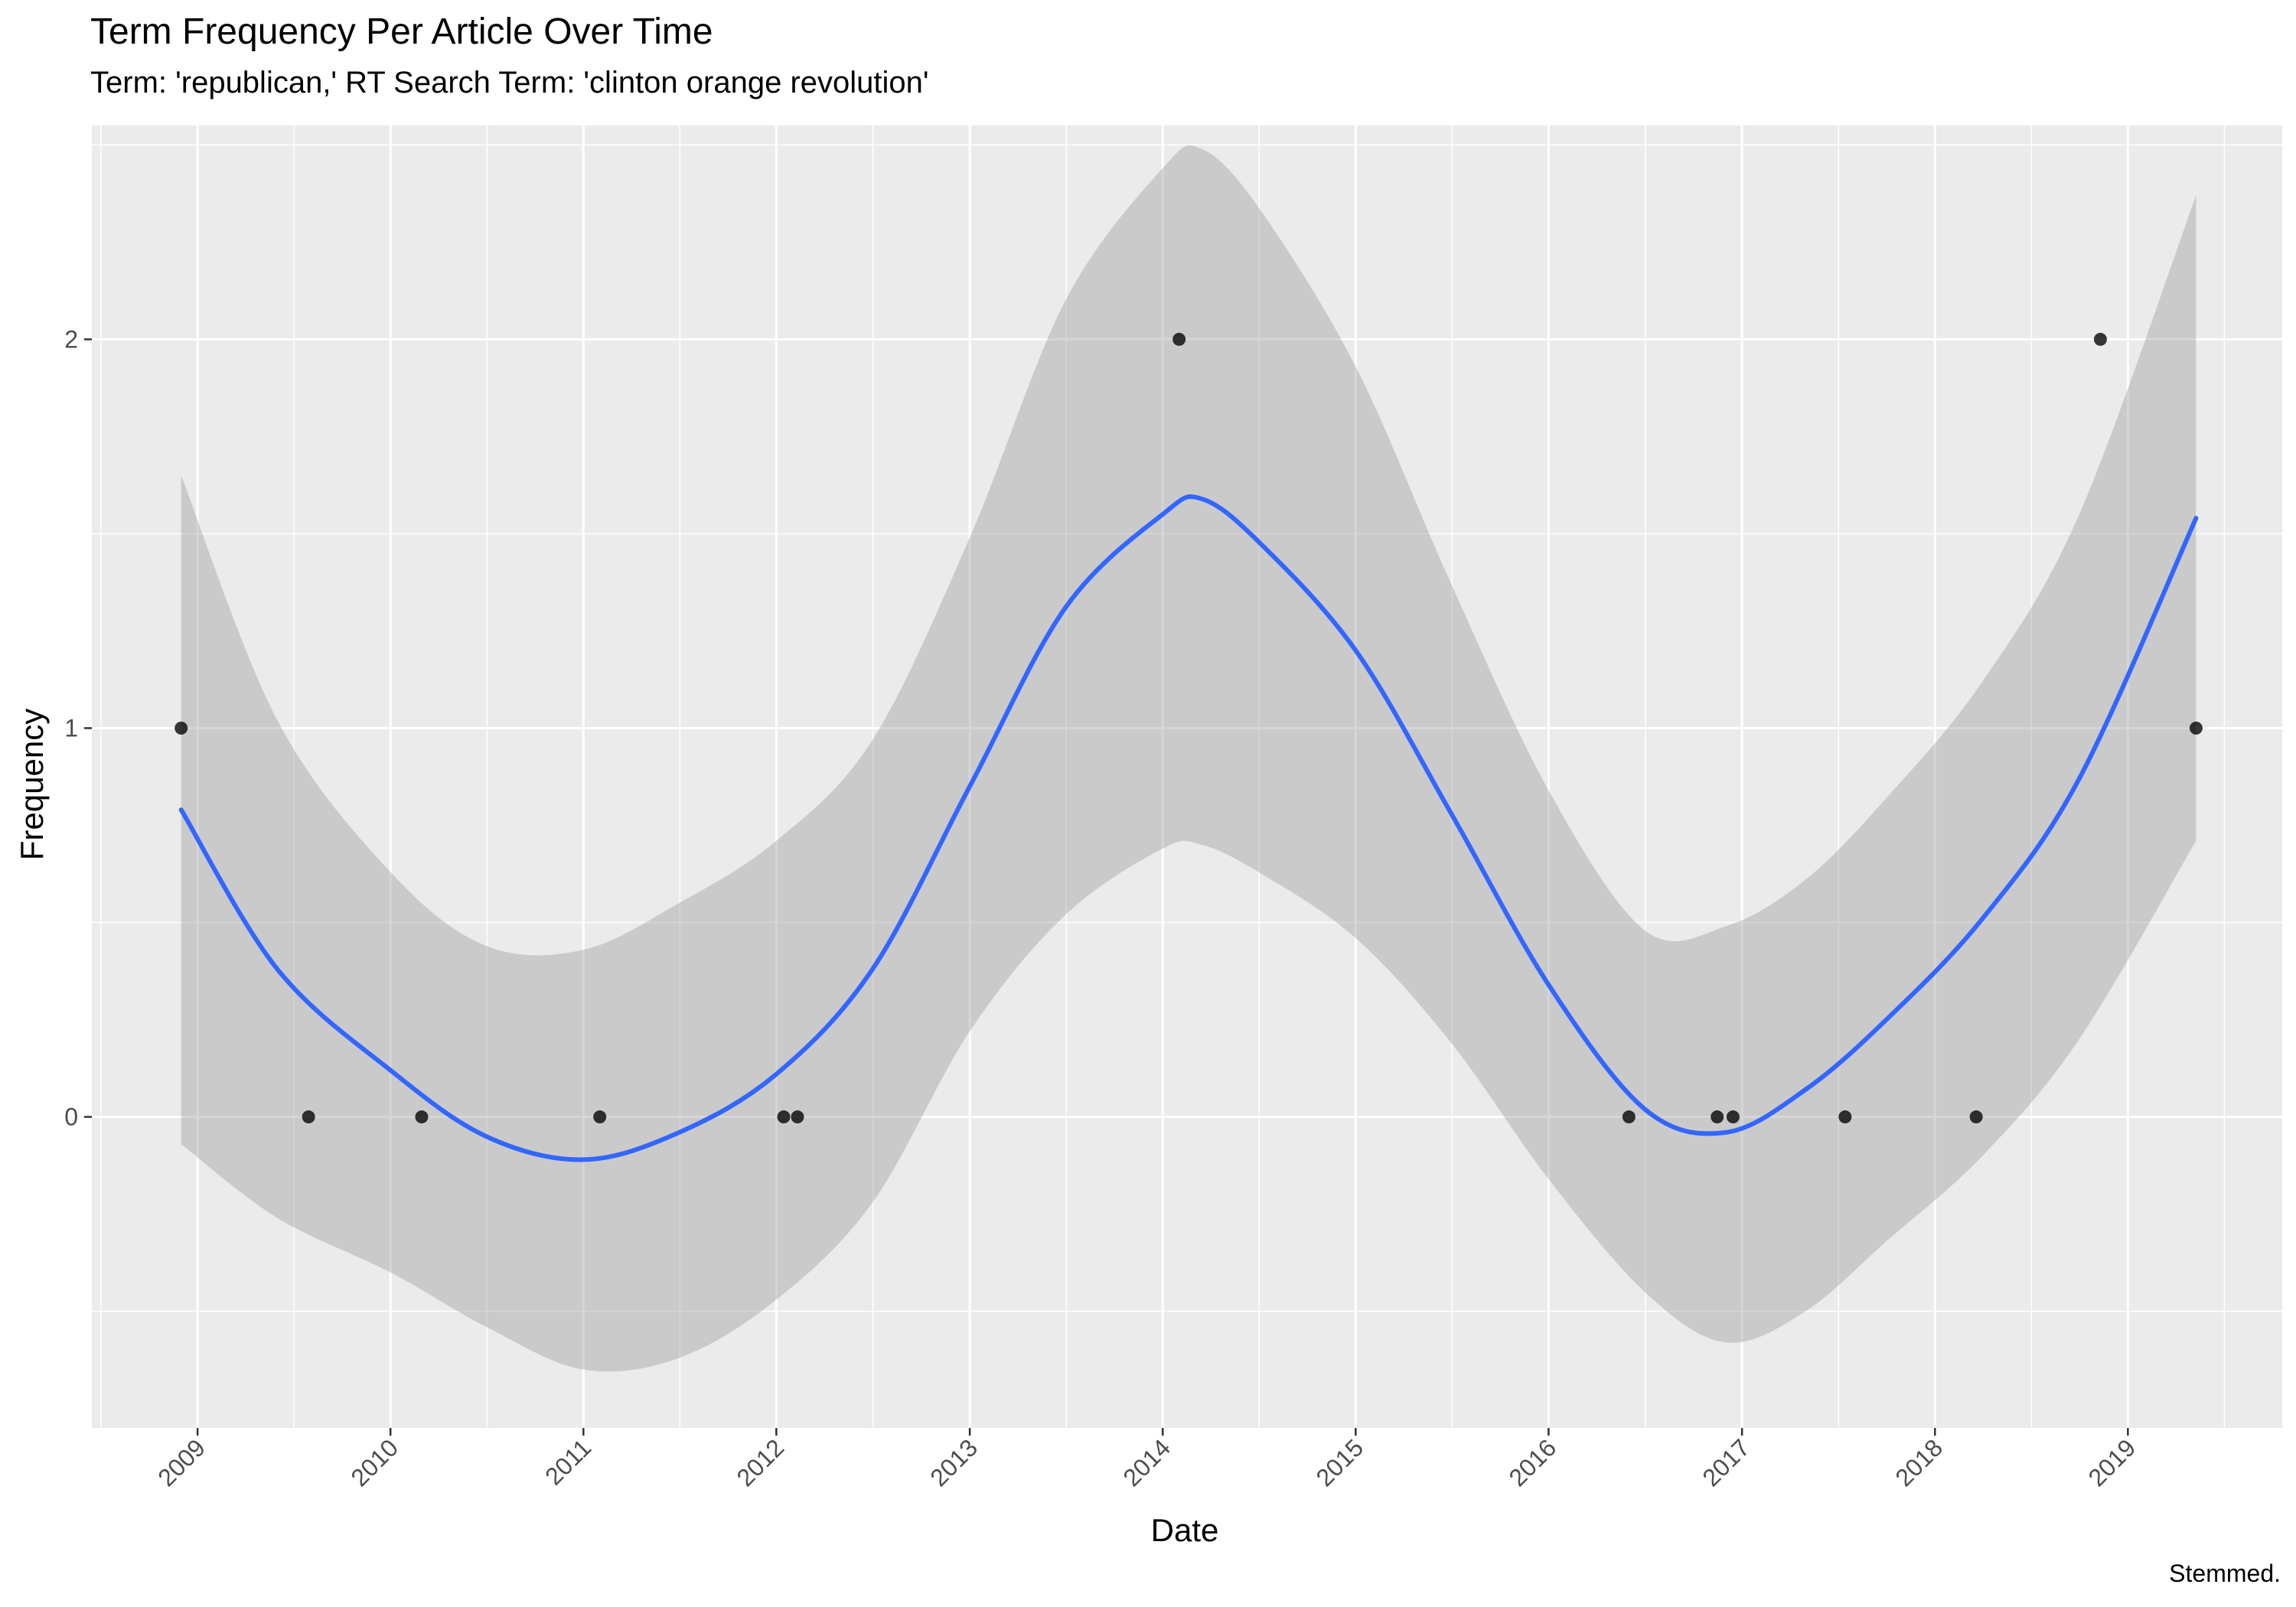 The image size is (2296, 1607). What do you see at coordinates (1185, 1530) in the screenshot?
I see `x-axis-title: Date` at bounding box center [1185, 1530].